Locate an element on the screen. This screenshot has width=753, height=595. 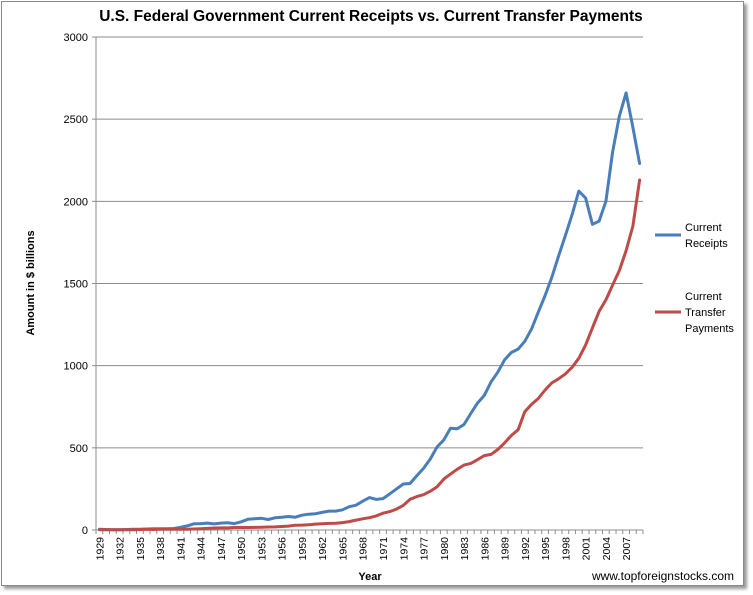
x-tick-label: 1935 is located at coordinates (141, 549).